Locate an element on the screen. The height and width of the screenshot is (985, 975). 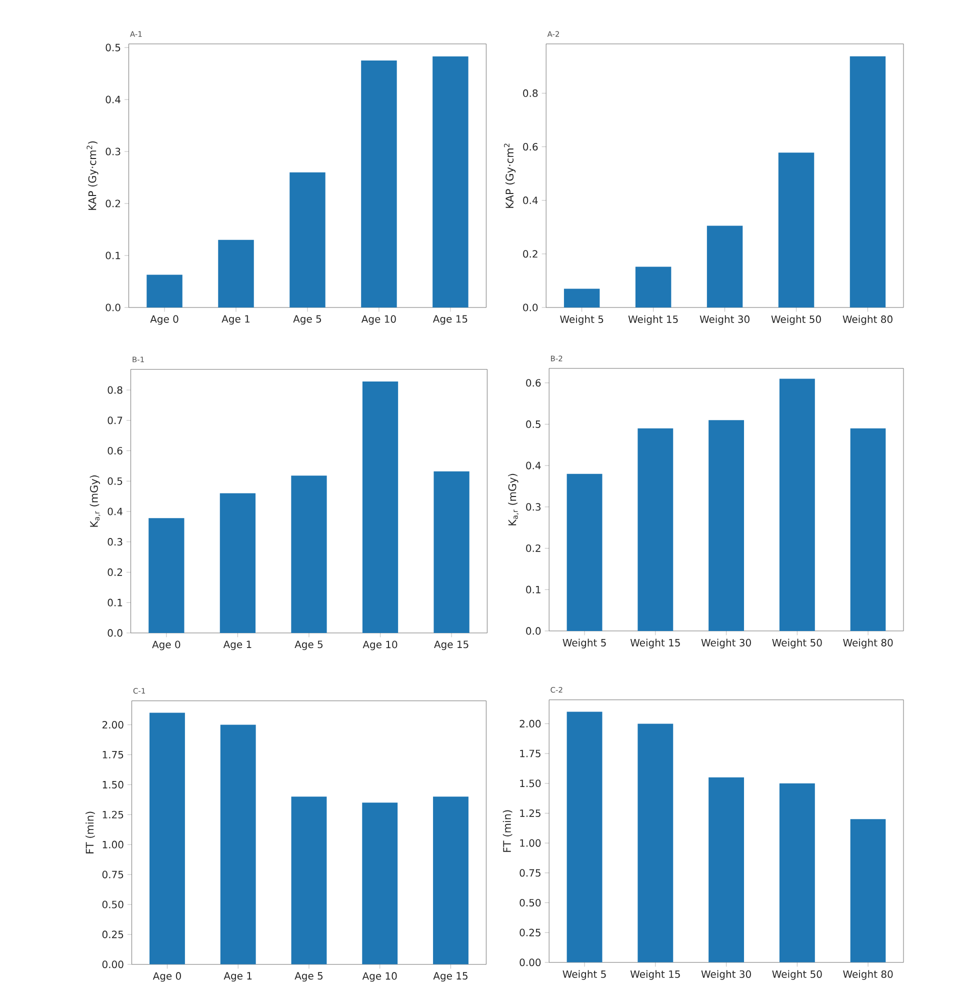
y-tick-label: 2.00 is located at coordinates (530, 724).